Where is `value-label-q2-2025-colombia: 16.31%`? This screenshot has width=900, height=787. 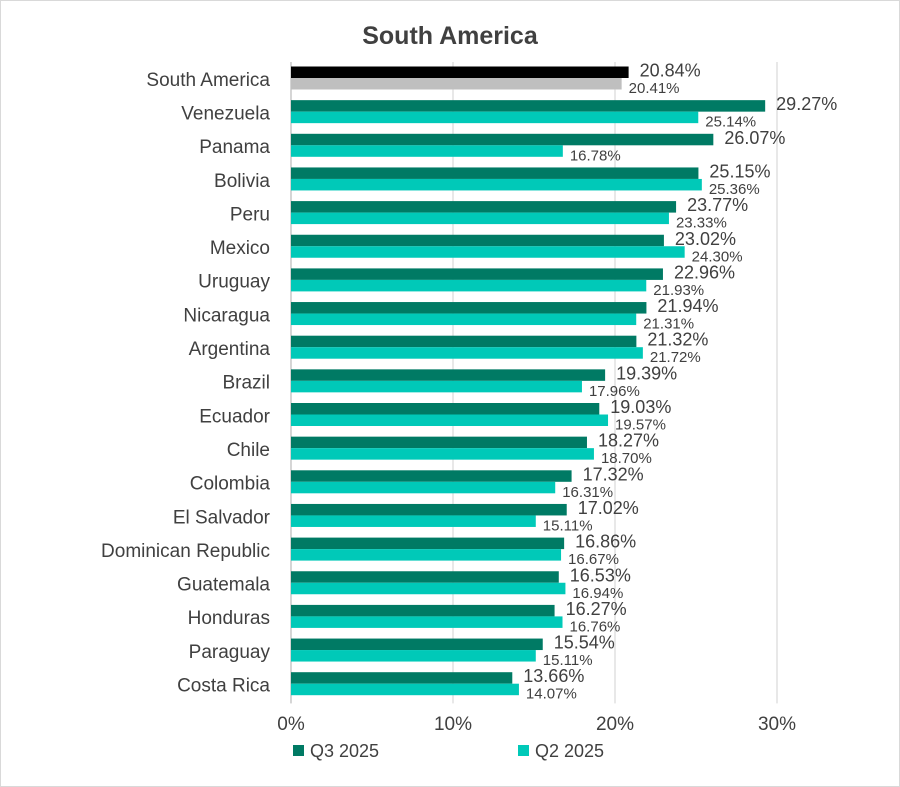 value-label-q2-2025-colombia: 16.31% is located at coordinates (587, 492).